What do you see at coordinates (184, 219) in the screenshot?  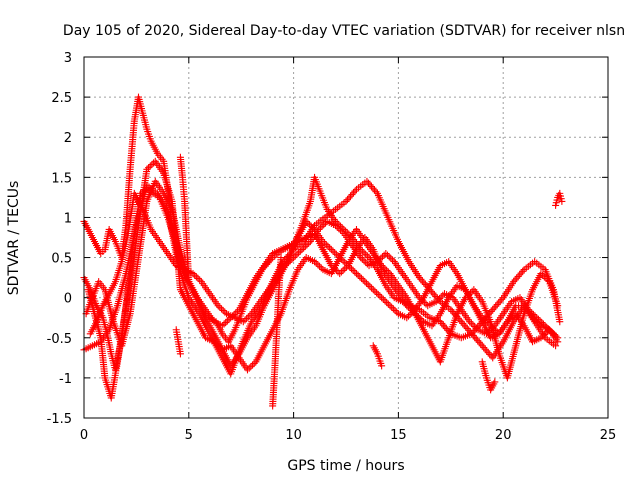 I see `series-track-g` at bounding box center [184, 219].